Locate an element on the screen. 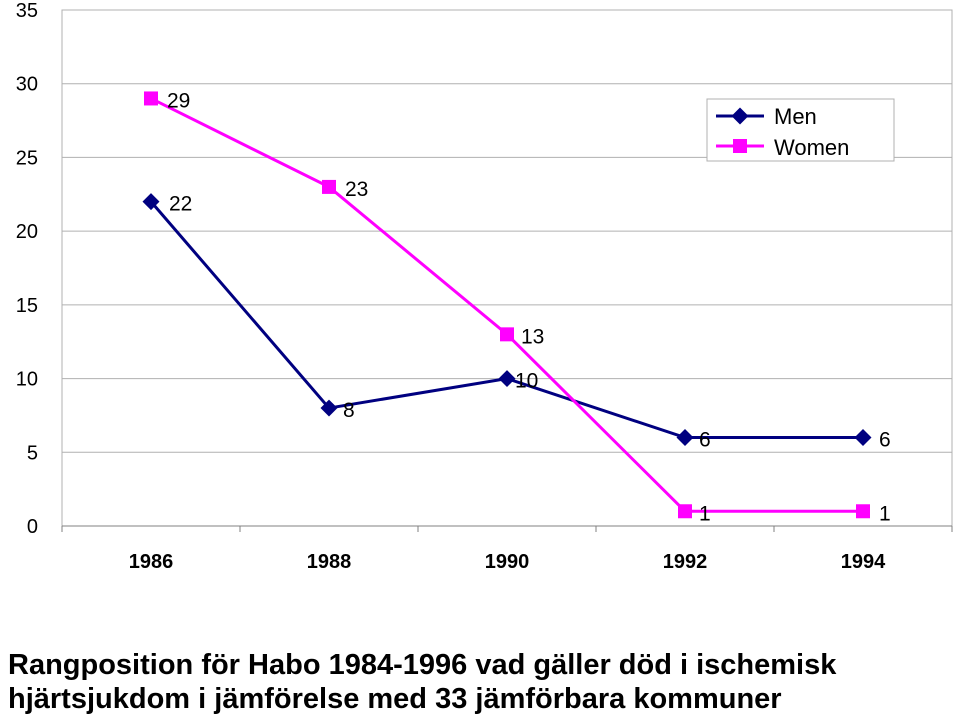  y-tick-label: 15 is located at coordinates (27, 306).